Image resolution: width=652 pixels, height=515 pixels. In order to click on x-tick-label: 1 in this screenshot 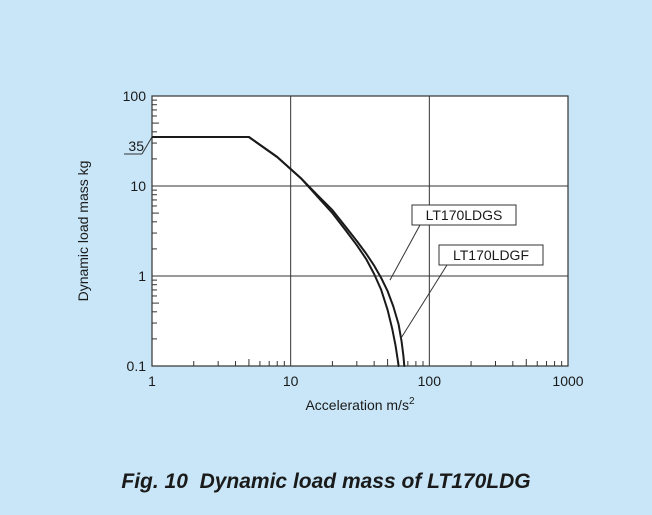, I will do `click(152, 381)`.